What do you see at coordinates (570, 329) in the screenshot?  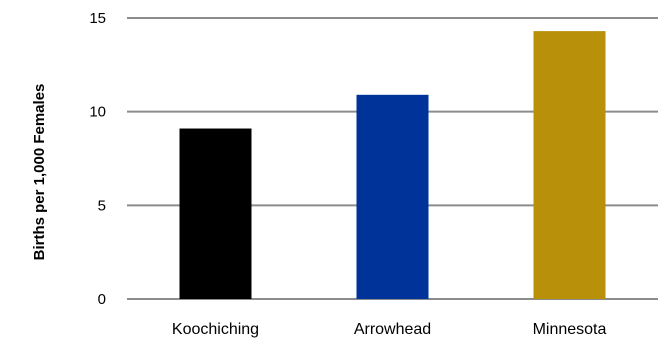 I see `x-label-minnesota: Minnesota` at bounding box center [570, 329].